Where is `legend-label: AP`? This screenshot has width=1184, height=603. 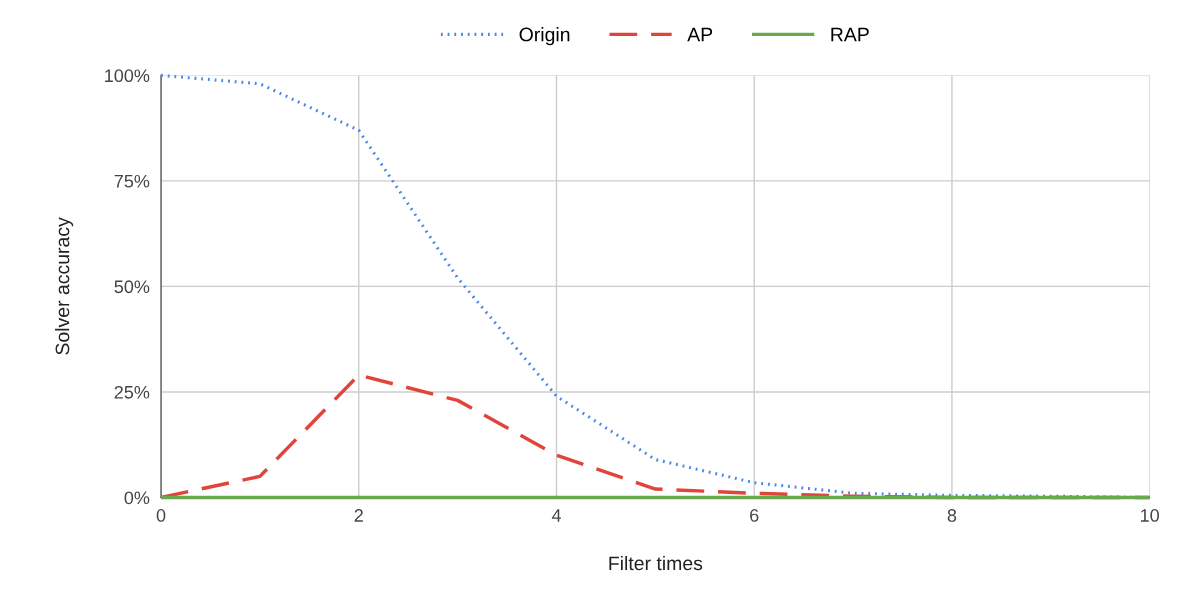 legend-label: AP is located at coordinates (700, 34).